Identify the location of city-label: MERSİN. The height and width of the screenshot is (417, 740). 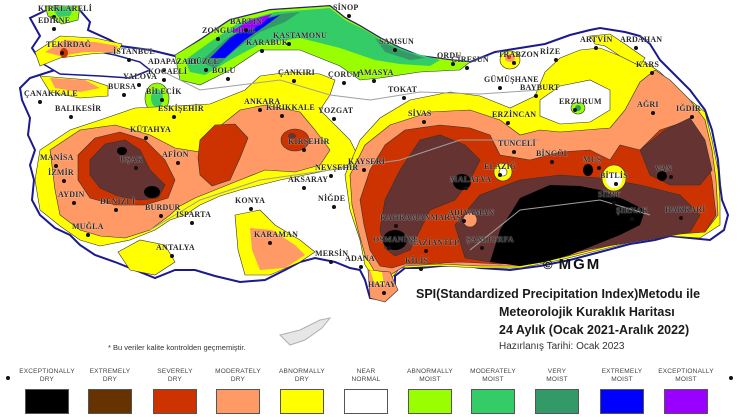
(332, 253).